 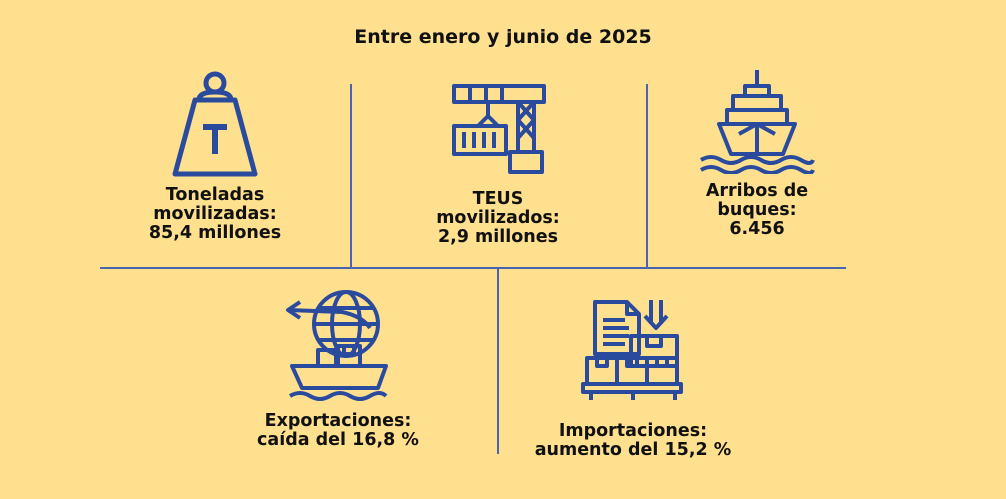 What do you see at coordinates (498, 218) in the screenshot?
I see `stat-teus-line-2: movilizados:` at bounding box center [498, 218].